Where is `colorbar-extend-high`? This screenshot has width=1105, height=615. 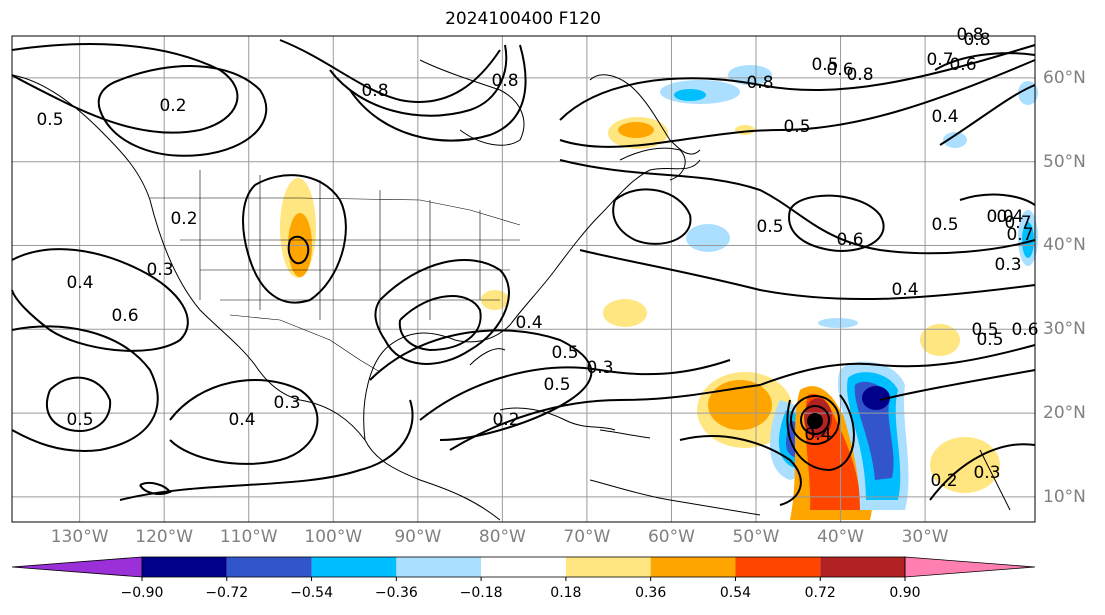 colorbar-extend-high is located at coordinates (970, 567).